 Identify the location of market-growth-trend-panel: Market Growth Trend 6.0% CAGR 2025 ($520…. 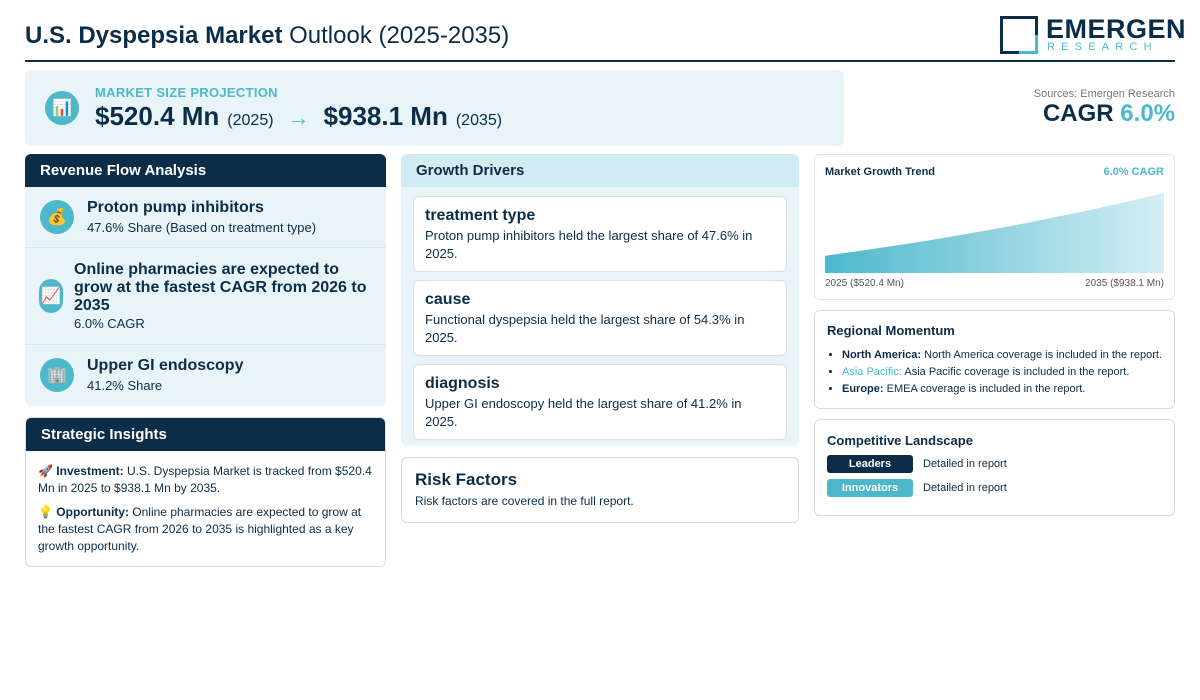
(994, 227).